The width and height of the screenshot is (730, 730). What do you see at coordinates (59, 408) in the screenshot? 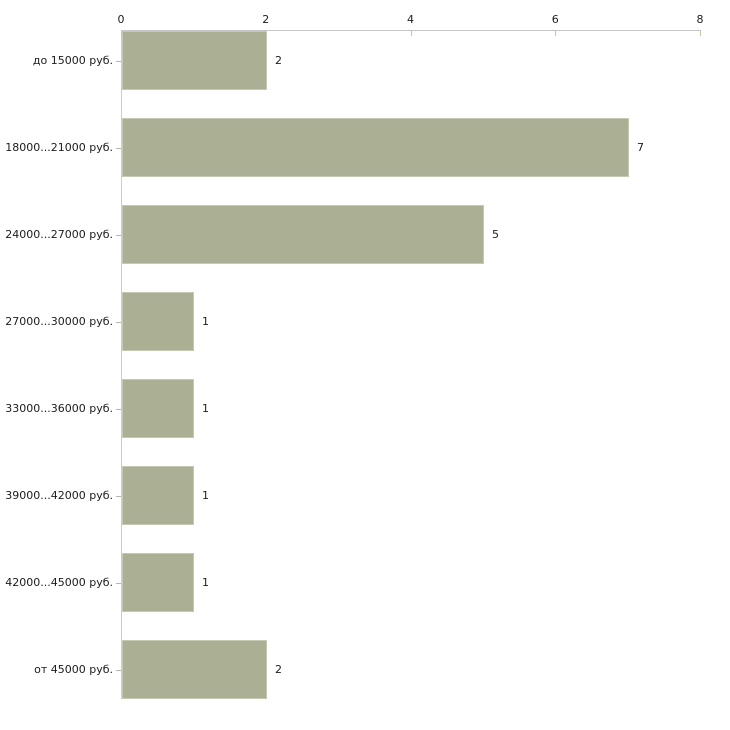
I see `category-label: 33000...36000 руб.` at bounding box center [59, 408].